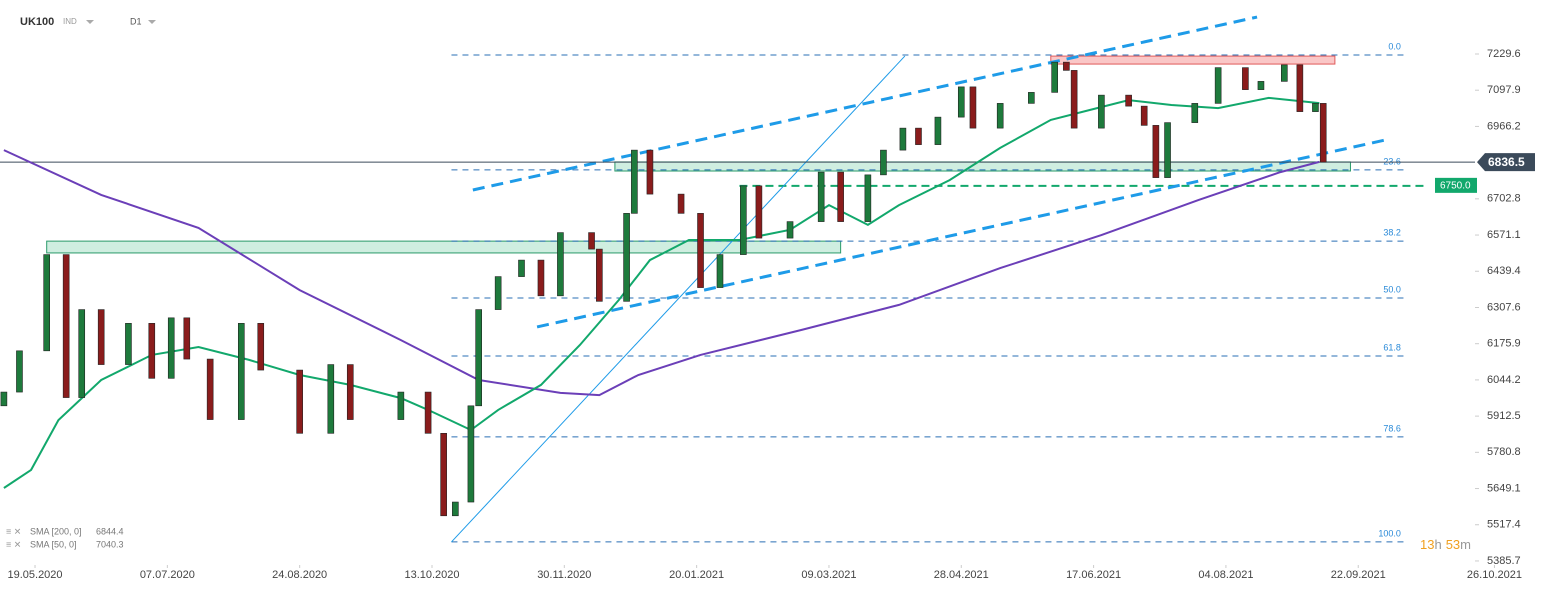 Image resolution: width=1546 pixels, height=590 pixels. What do you see at coordinates (110, 531) in the screenshot?
I see `legend-value: 6844.4` at bounding box center [110, 531].